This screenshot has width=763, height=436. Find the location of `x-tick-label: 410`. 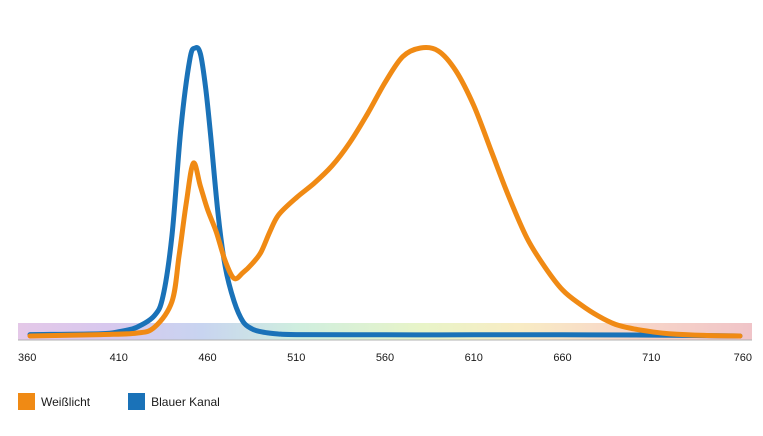

x-tick-label: 410 is located at coordinates (119, 358).